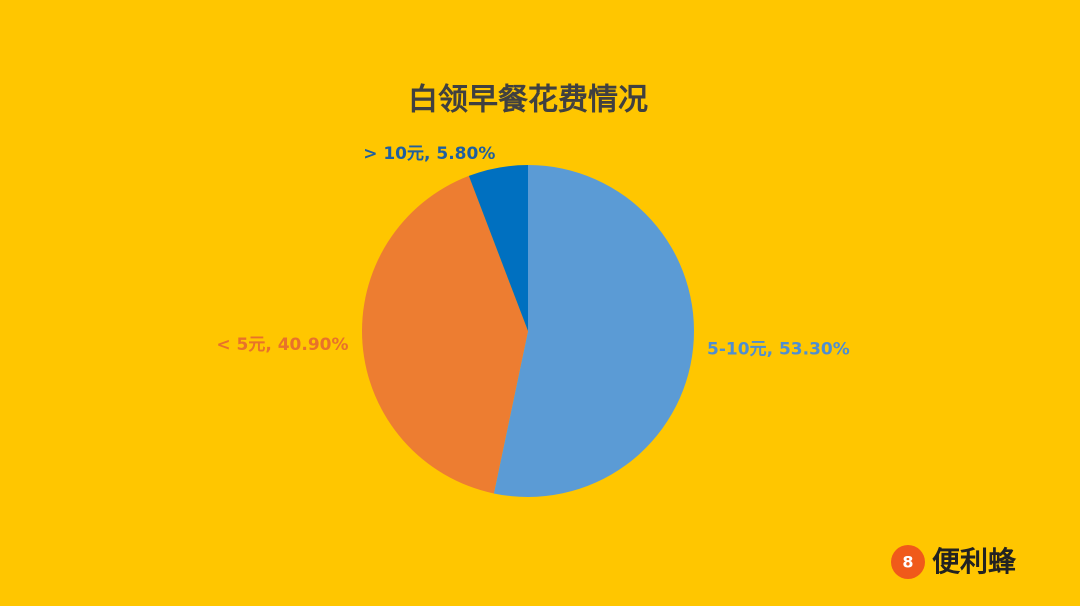 The width and height of the screenshot is (1080, 606). Describe the element at coordinates (778, 350) in the screenshot. I see `data-label: 5-10元, 53.30%` at that location.